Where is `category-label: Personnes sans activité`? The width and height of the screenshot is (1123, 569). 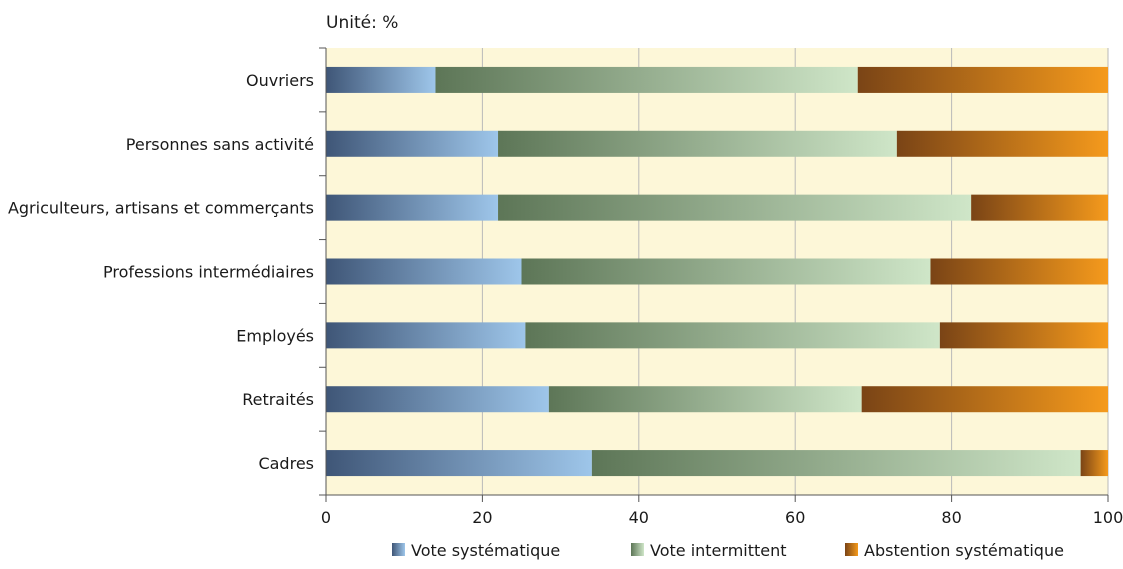
category-label: Personnes sans activité is located at coordinates (220, 144).